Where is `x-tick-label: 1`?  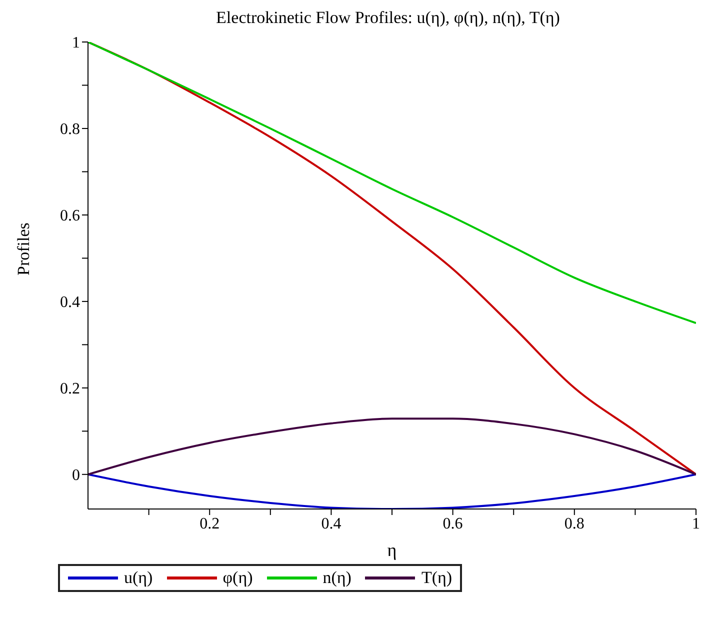 x-tick-label: 1 is located at coordinates (696, 523).